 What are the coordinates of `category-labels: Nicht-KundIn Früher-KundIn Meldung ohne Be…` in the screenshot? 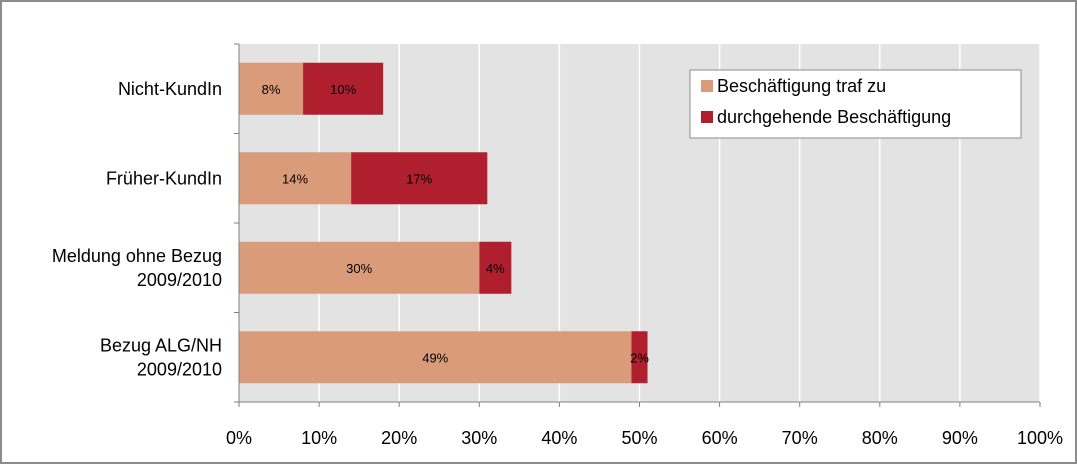 It's located at (137, 229).